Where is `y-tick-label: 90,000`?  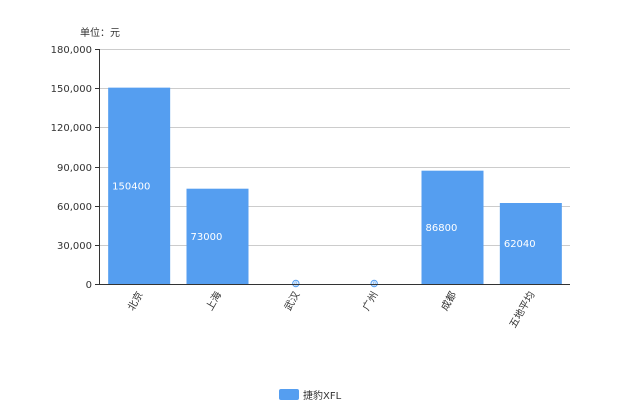 y-tick-label: 90,000 is located at coordinates (74, 168).